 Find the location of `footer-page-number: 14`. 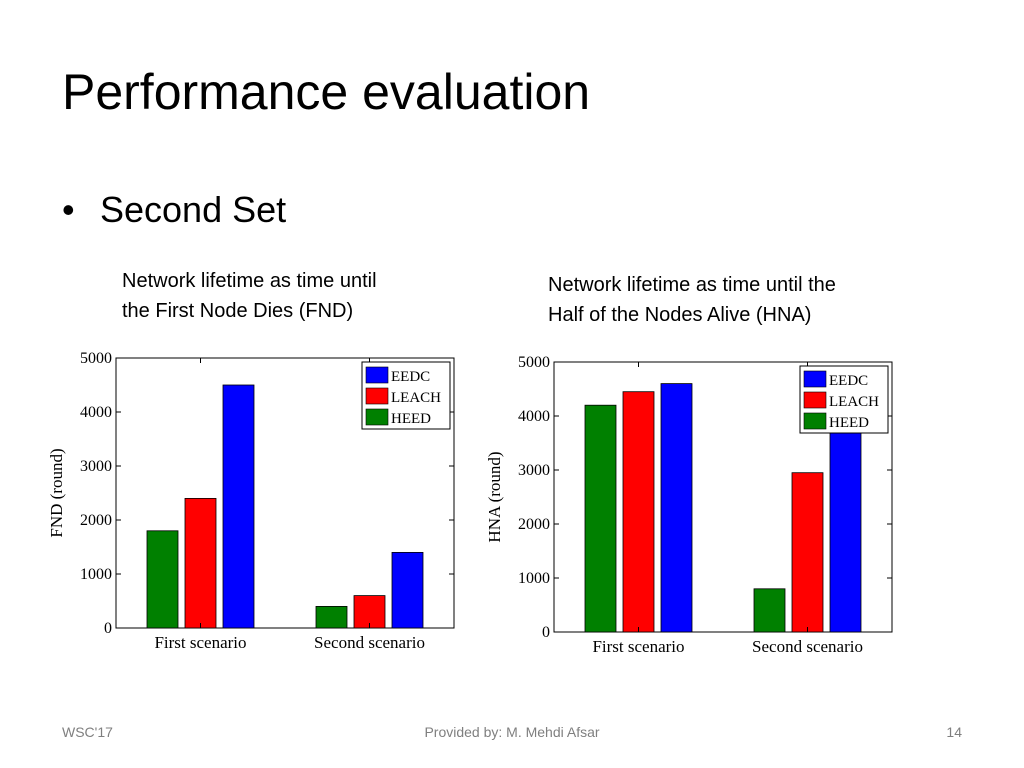

footer-page-number: 14 is located at coordinates (954, 732).